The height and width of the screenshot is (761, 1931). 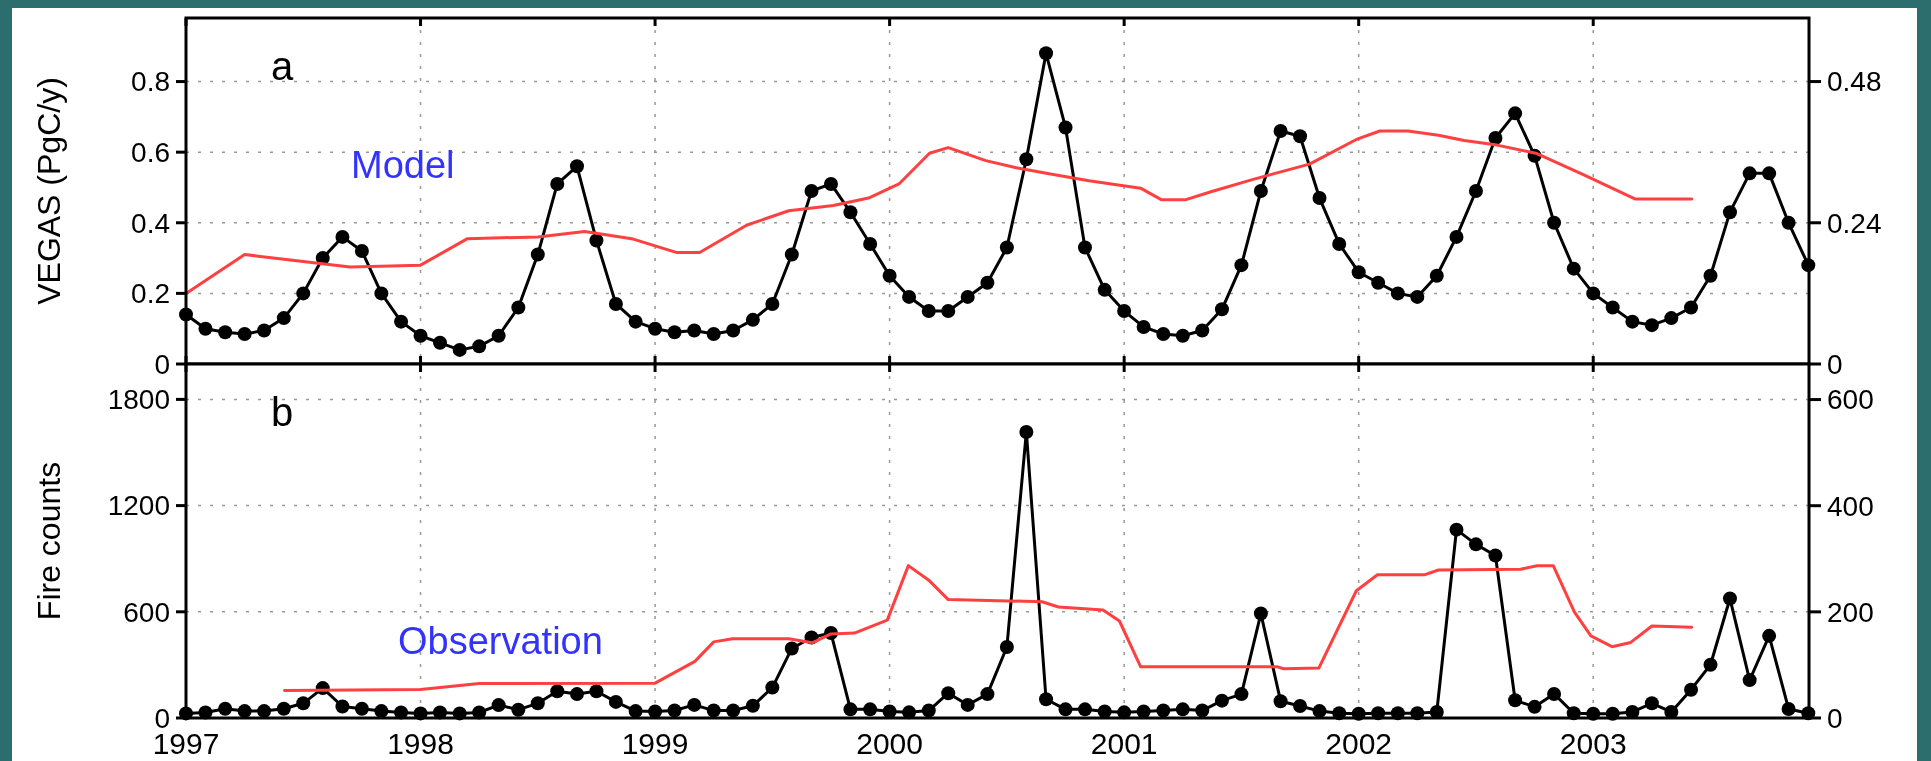 What do you see at coordinates (655, 743) in the screenshot?
I see `x-tick-label: 1999` at bounding box center [655, 743].